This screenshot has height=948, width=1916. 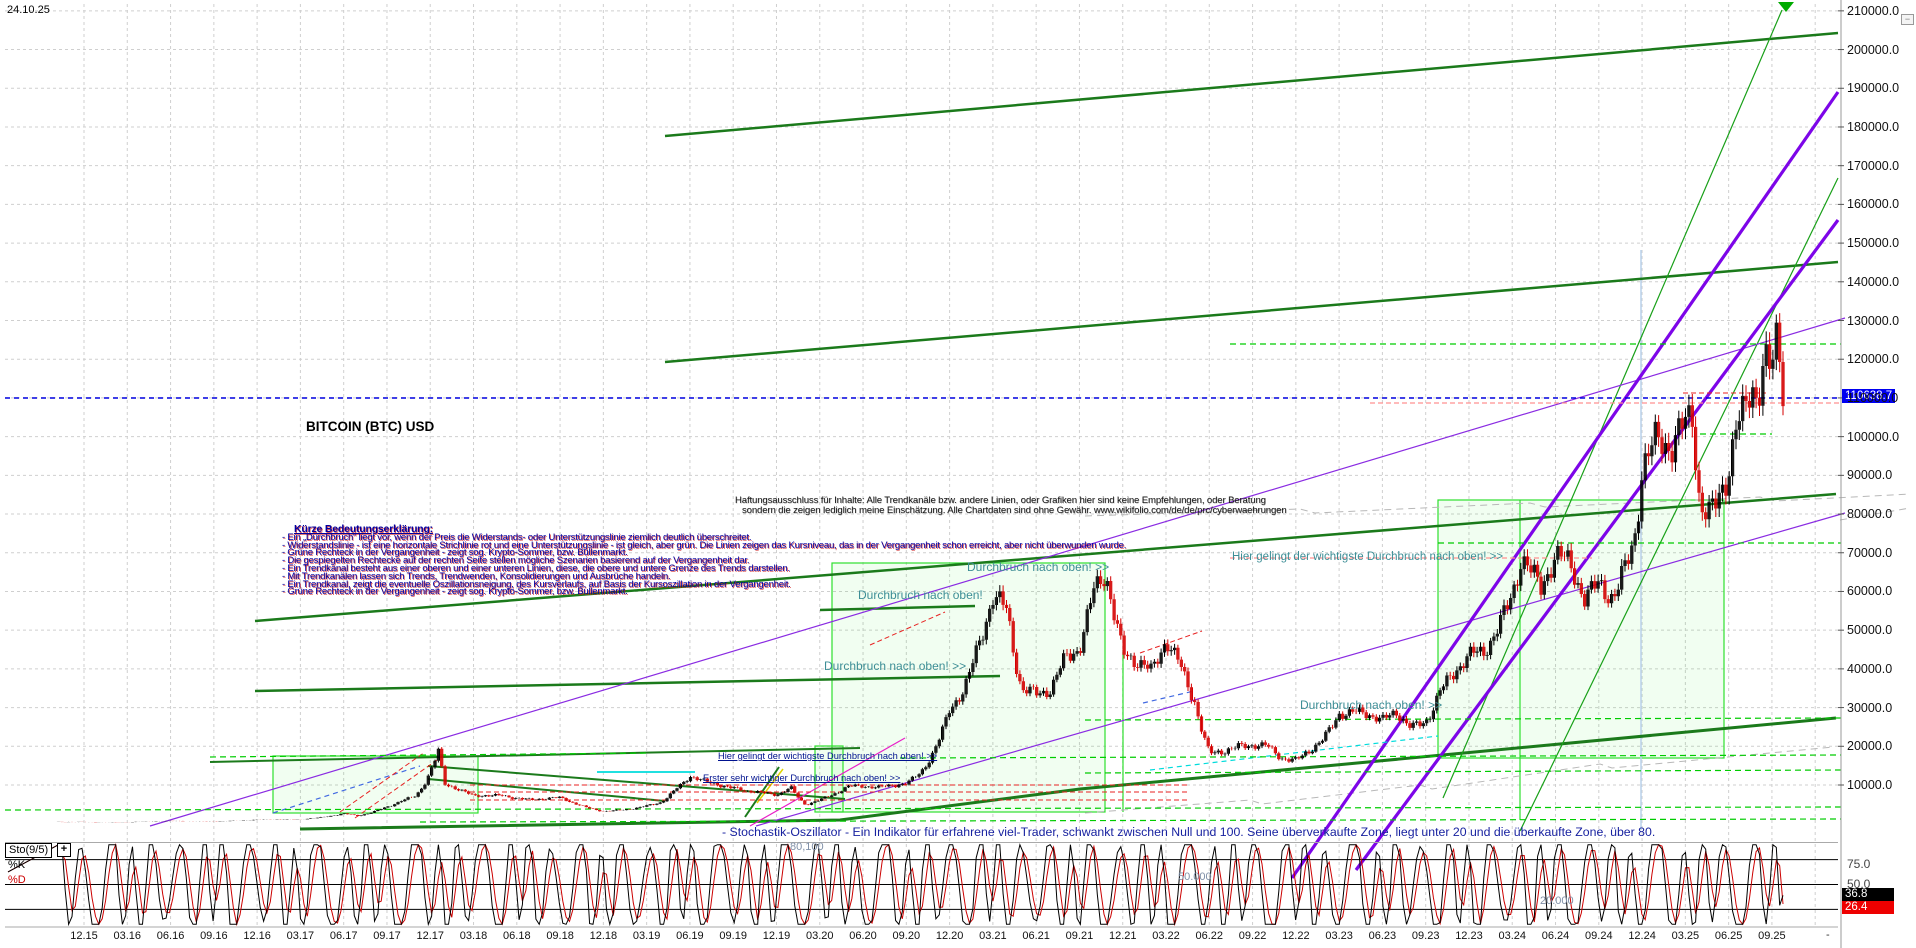 I want to click on y-axis-tick: 90000.0, so click(x=1870, y=475).